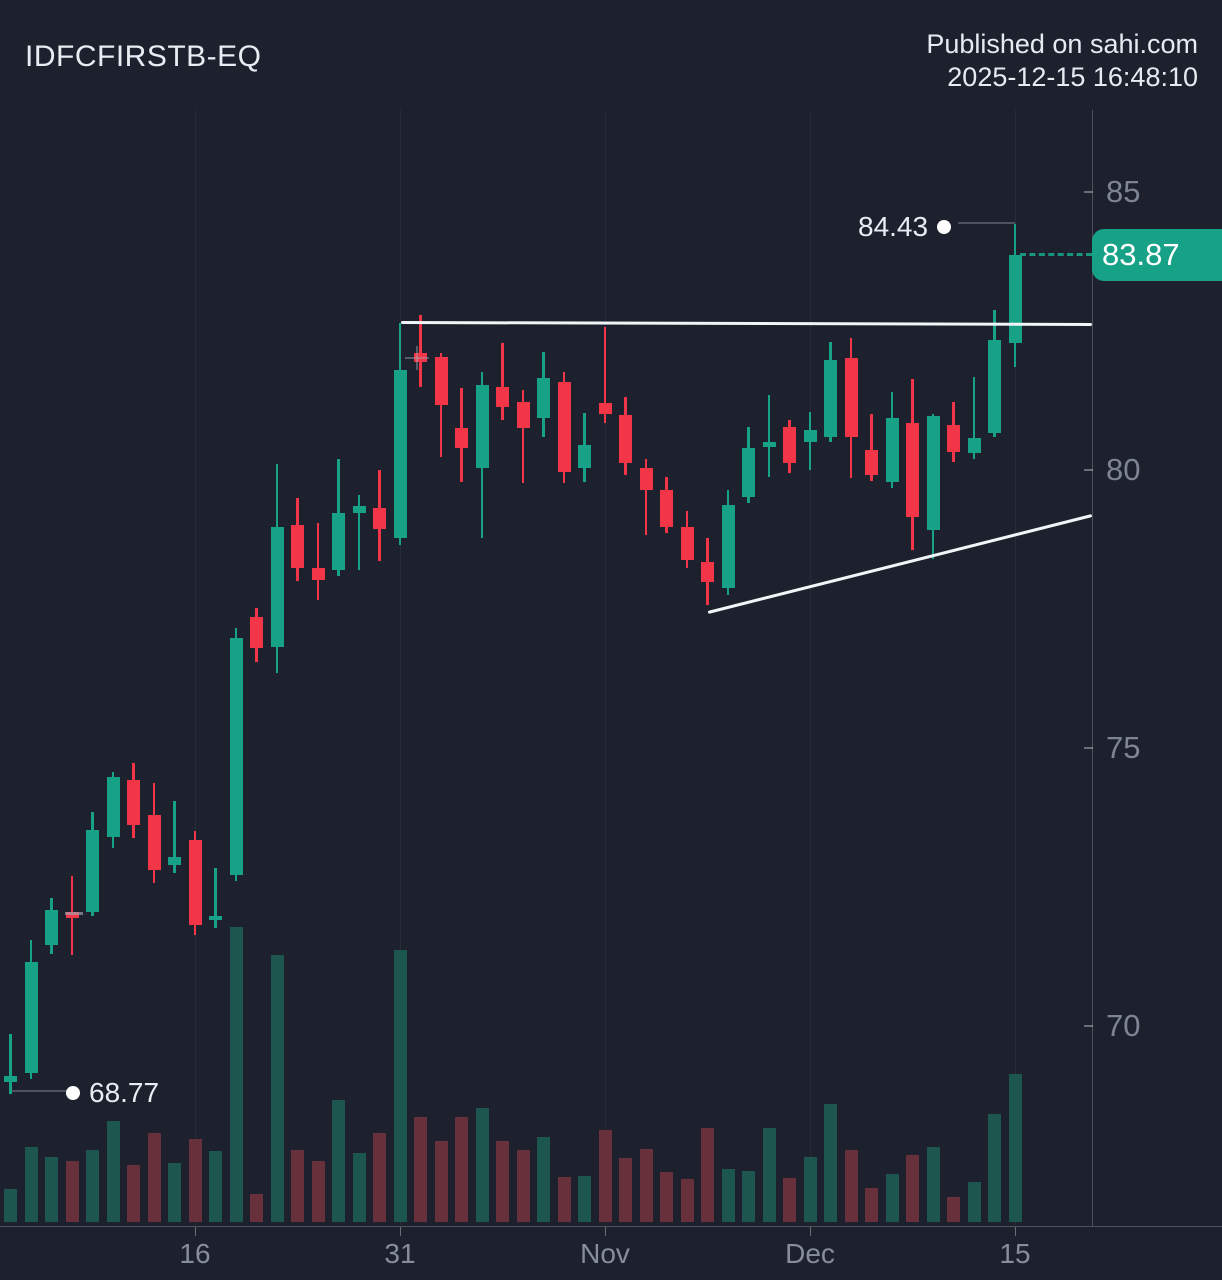  What do you see at coordinates (1123, 469) in the screenshot?
I see `price-tick-label: 80` at bounding box center [1123, 469].